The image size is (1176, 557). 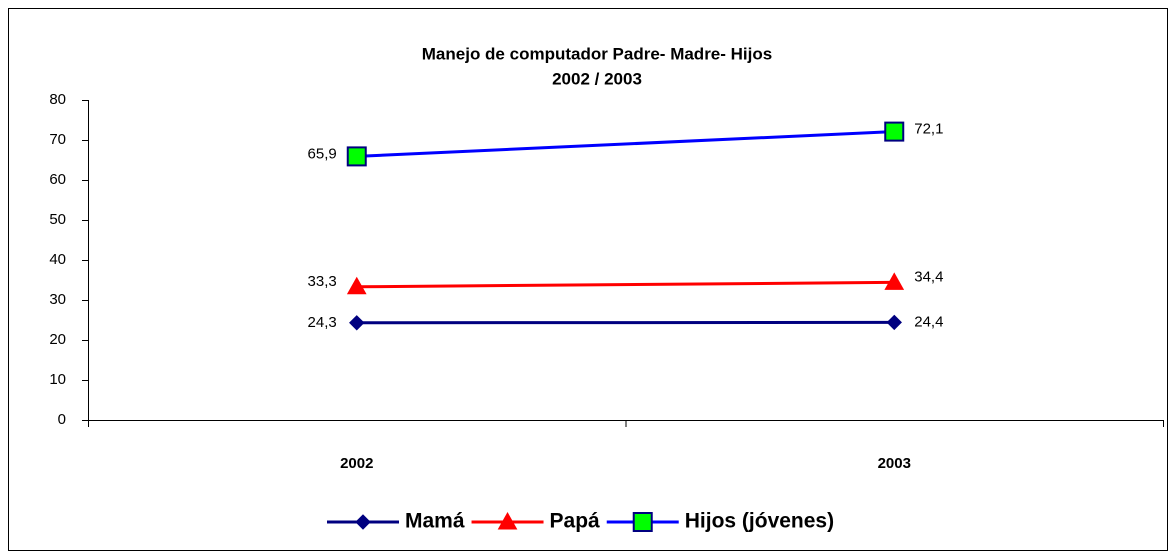 What do you see at coordinates (322, 322) in the screenshot?
I see `data-label: 24,3` at bounding box center [322, 322].